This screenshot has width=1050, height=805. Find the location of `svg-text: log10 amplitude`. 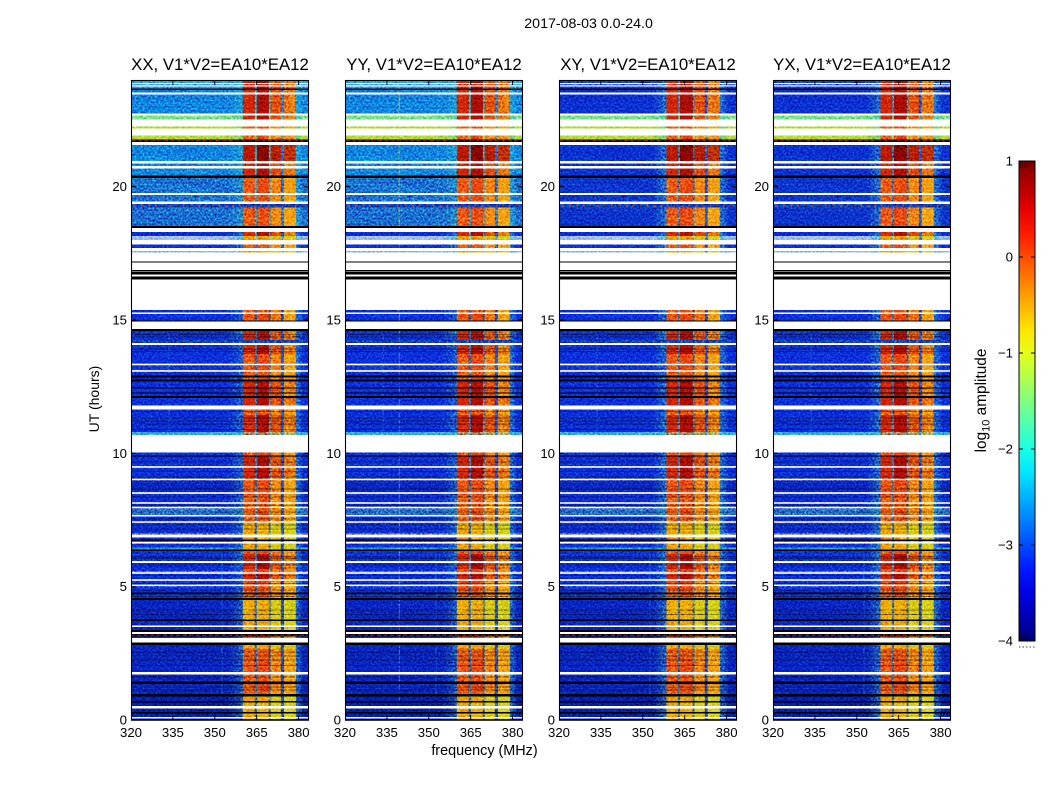

svg-text: log10 amplitude is located at coordinates (982, 401).